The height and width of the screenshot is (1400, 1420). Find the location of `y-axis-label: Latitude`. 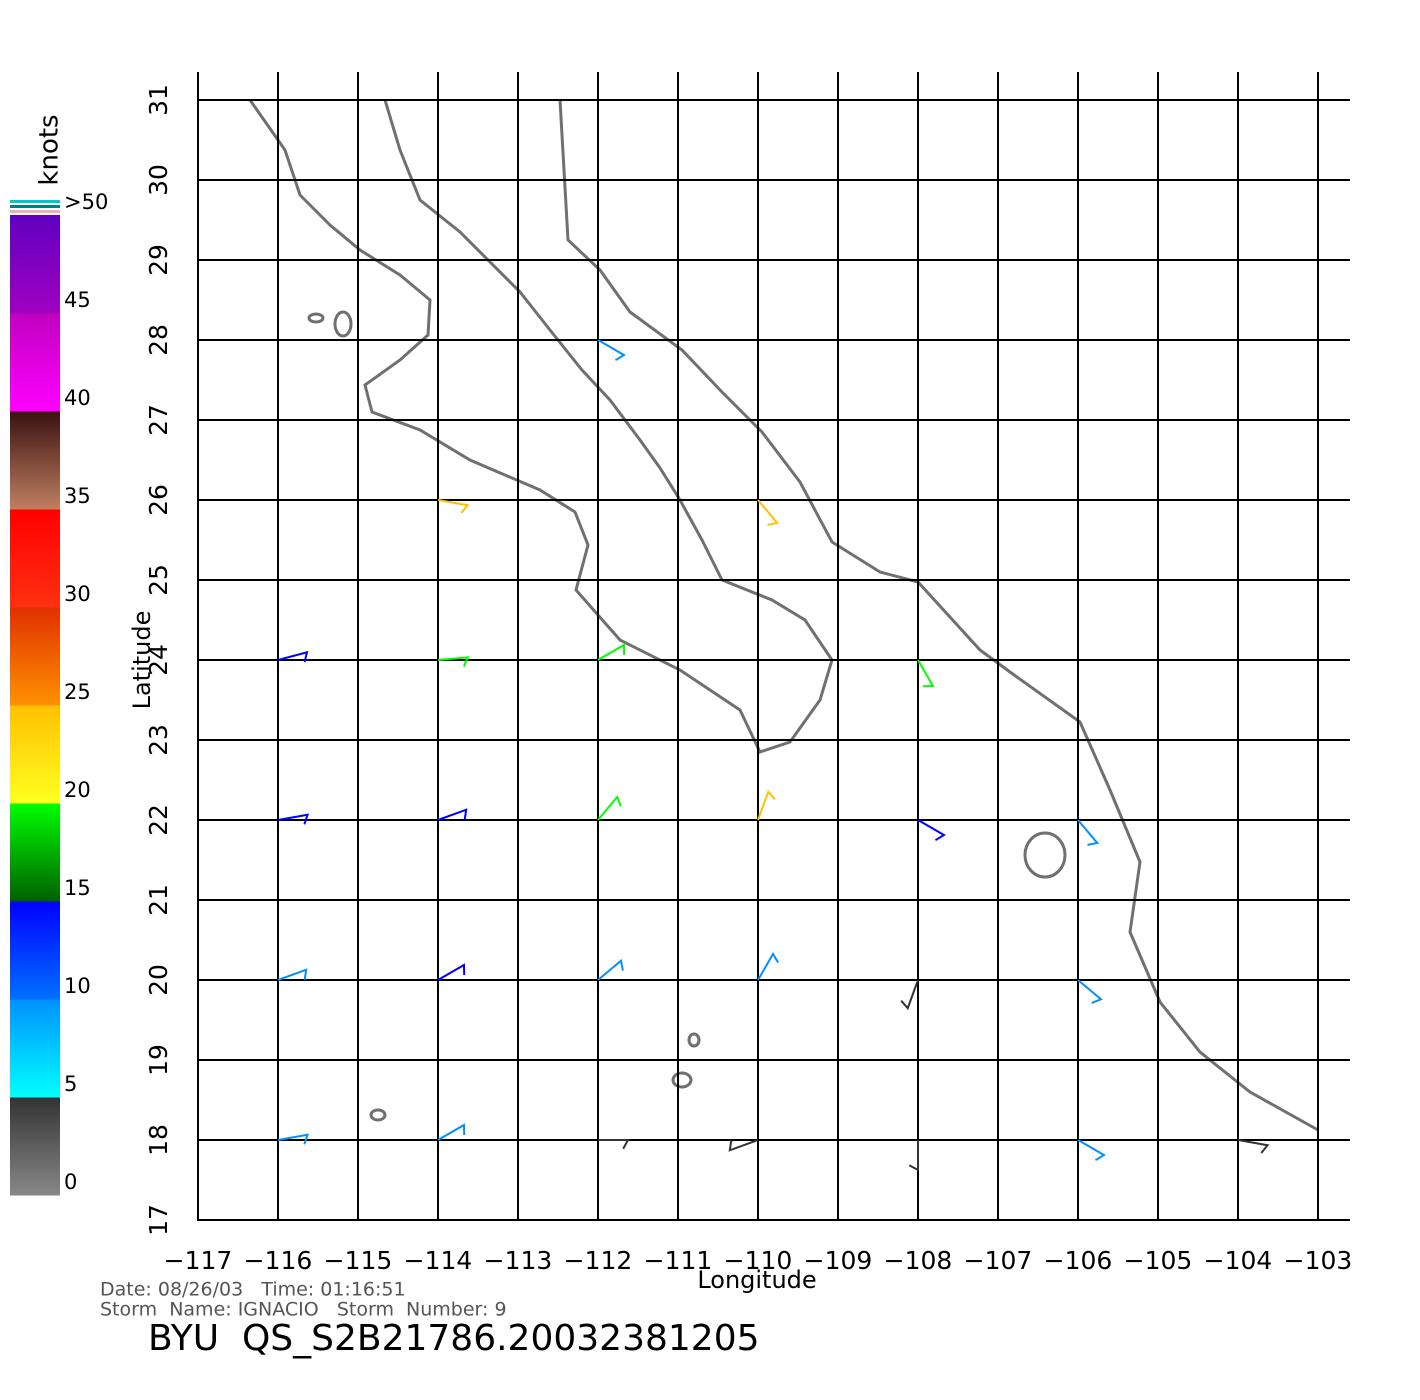

y-axis-label: Latitude is located at coordinates (142, 660).